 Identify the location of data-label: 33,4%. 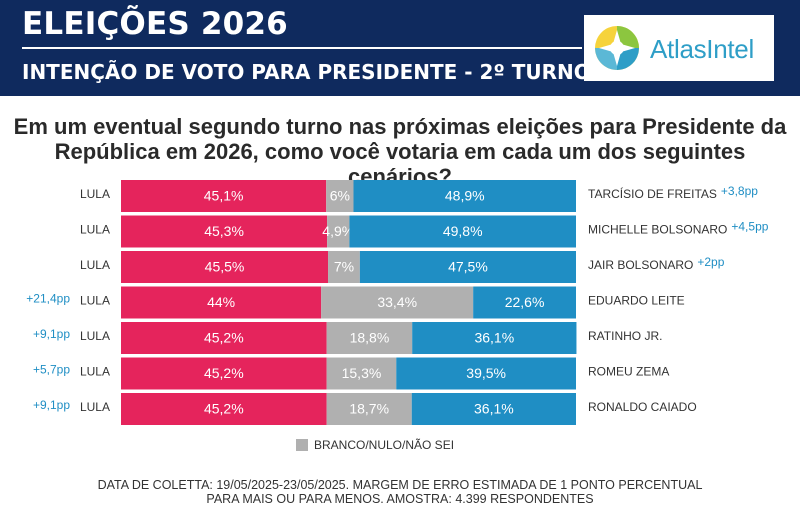
(397, 302).